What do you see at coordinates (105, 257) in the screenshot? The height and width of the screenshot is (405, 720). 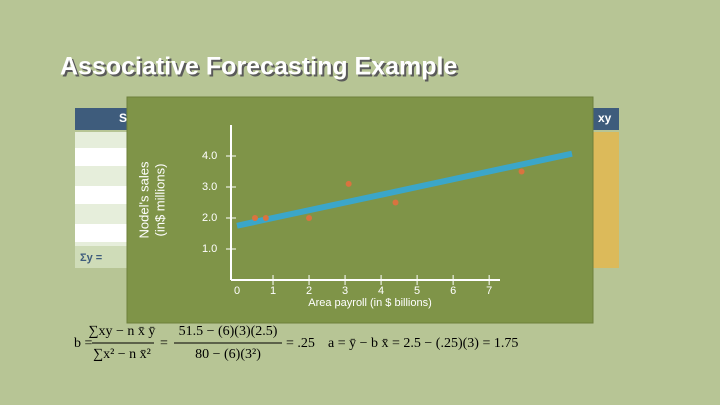 I see `table-footer-row` at bounding box center [105, 257].